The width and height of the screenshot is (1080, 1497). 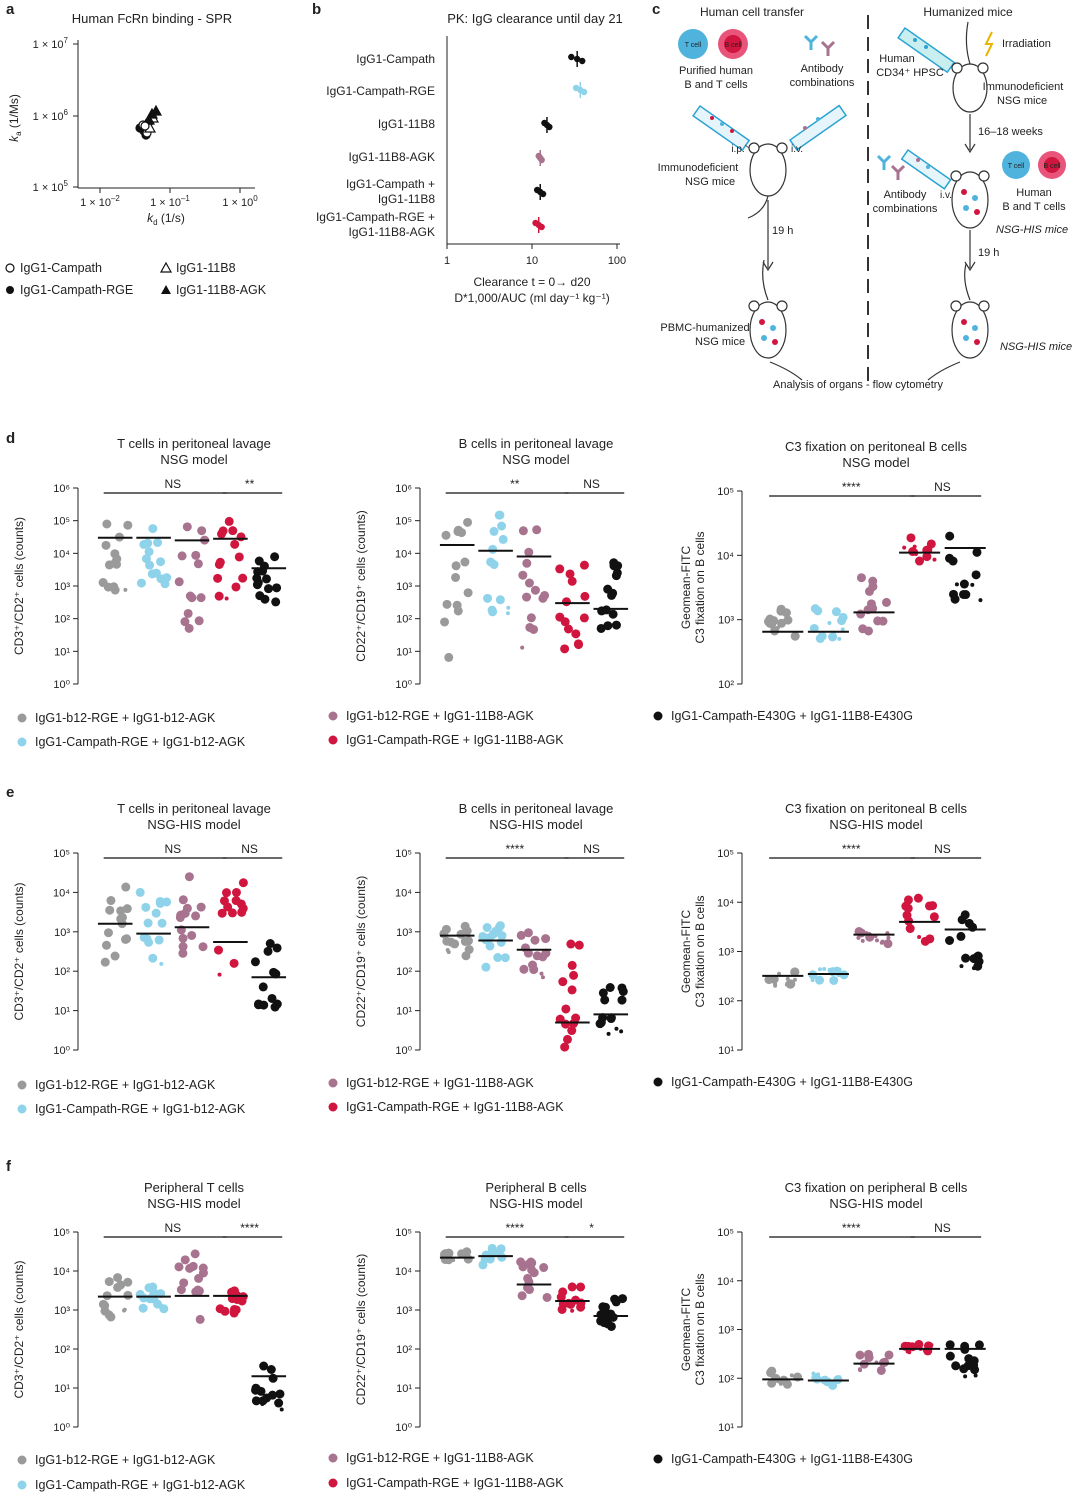 What do you see at coordinates (686, 951) in the screenshot?
I see `chart-ylabel: Geomean-FITC` at bounding box center [686, 951].